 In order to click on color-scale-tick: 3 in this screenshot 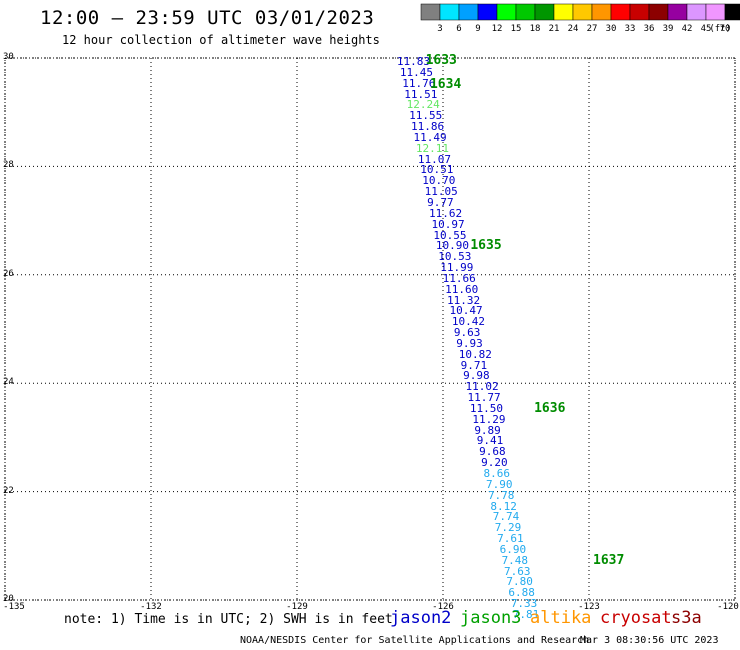, I will do `click(439, 29)`.